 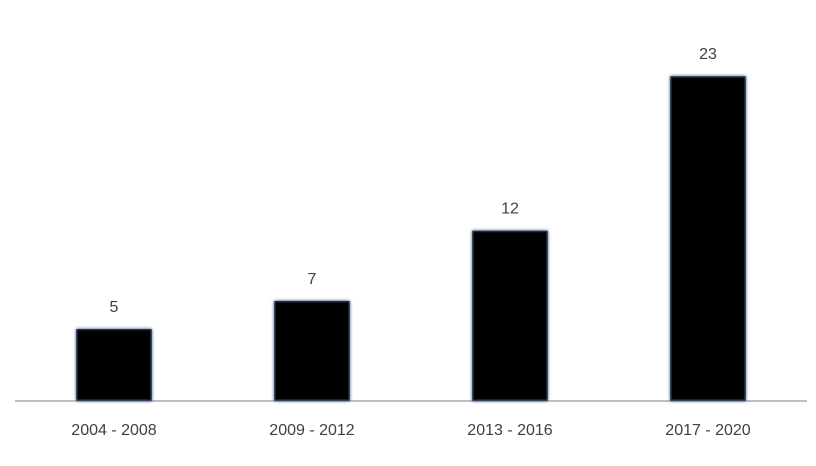 What do you see at coordinates (312, 279) in the screenshot?
I see `data-label: 7` at bounding box center [312, 279].